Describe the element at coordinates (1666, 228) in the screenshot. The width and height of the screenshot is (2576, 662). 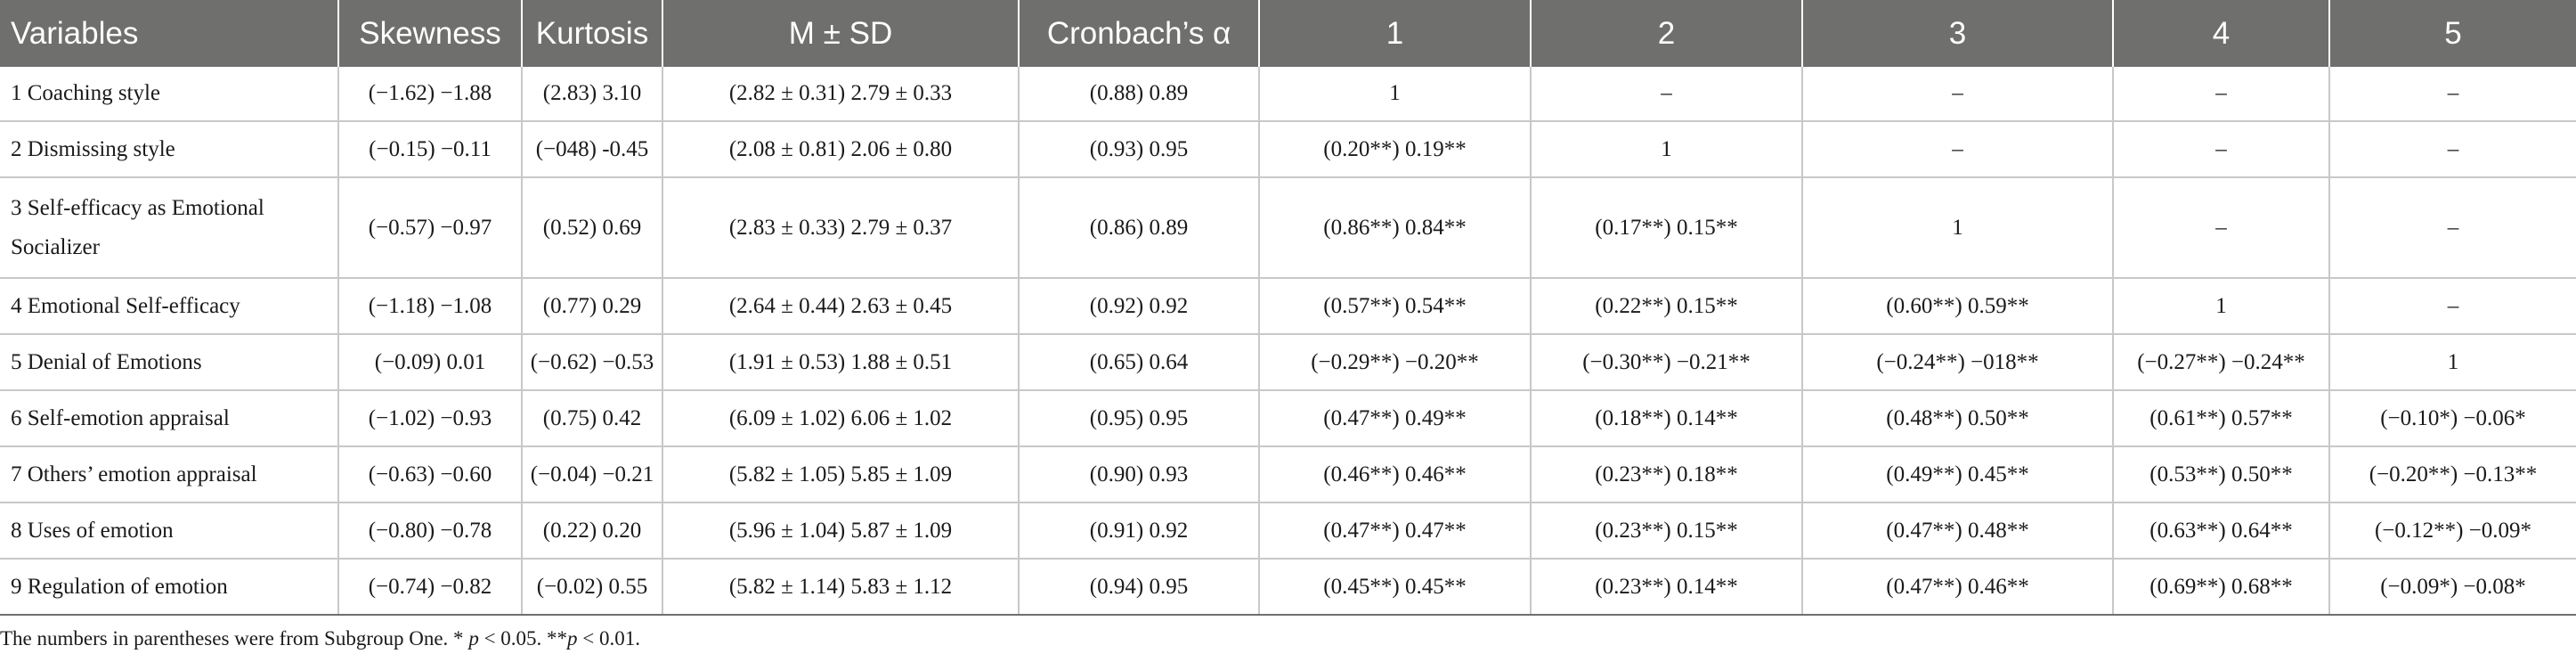
I see `correlation-cell-2: (0.17**) 0.15**` at that location.